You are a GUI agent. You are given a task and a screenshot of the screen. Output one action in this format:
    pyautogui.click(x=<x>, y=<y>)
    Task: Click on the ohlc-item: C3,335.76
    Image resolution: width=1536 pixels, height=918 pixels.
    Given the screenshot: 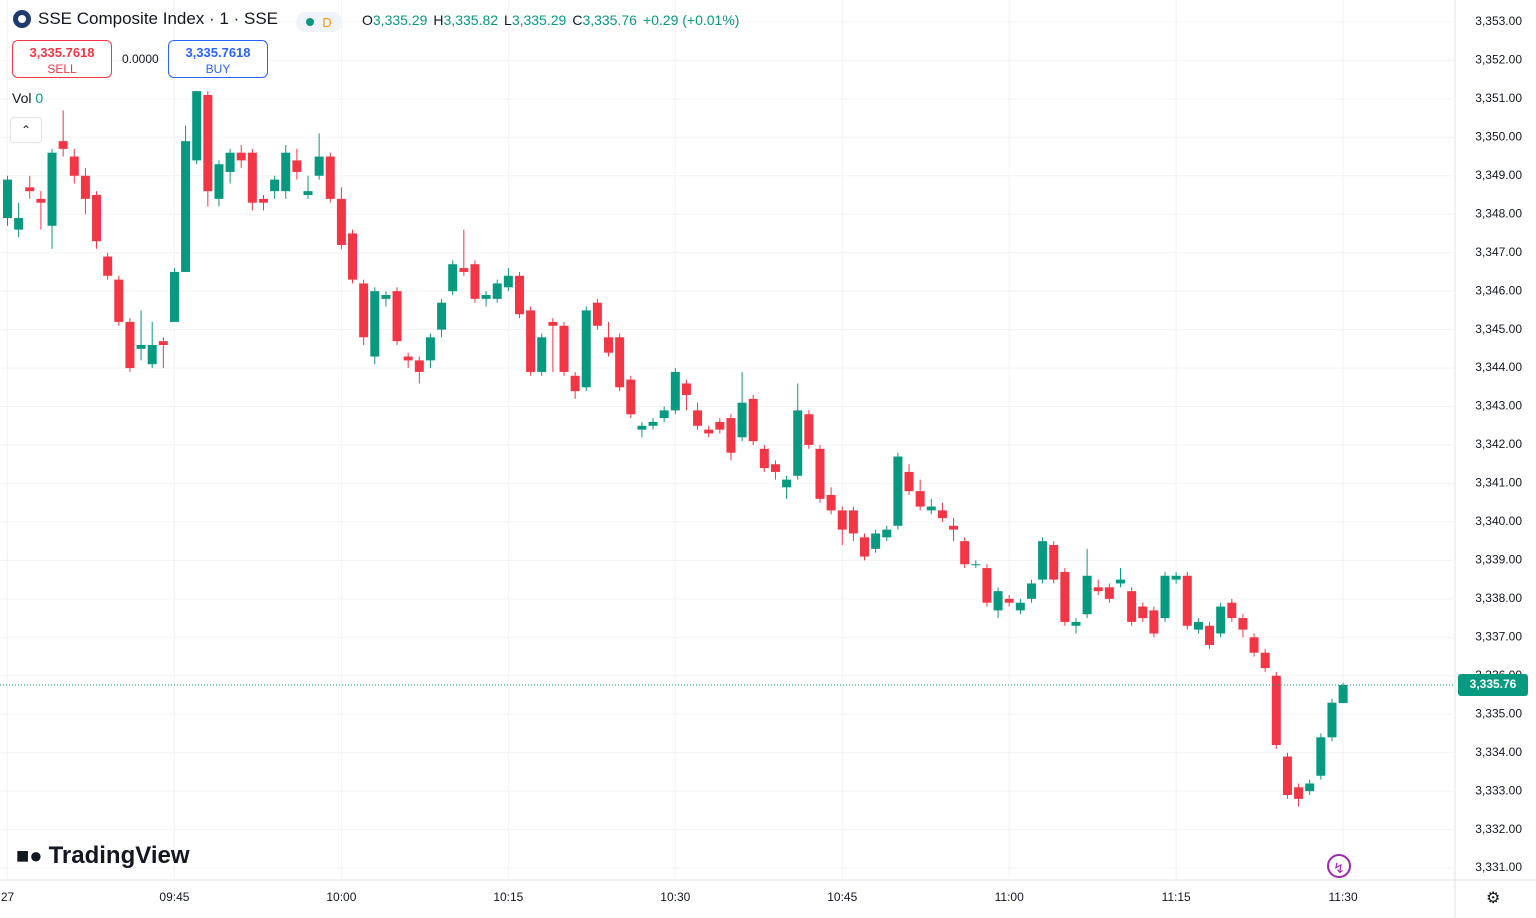 What is the action you would take?
    pyautogui.click(x=604, y=20)
    